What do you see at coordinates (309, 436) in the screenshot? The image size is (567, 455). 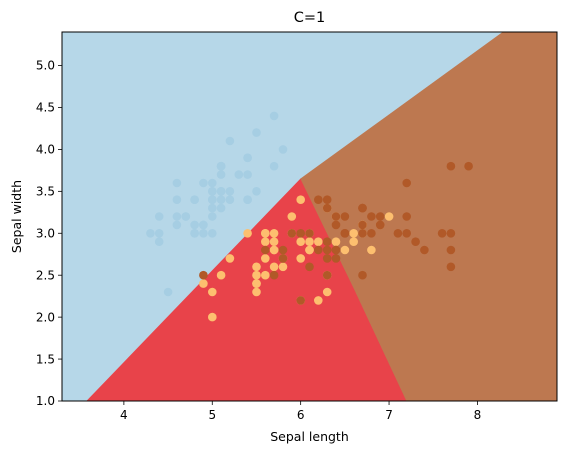 I see `x-axis-label: Sepal length` at bounding box center [309, 436].